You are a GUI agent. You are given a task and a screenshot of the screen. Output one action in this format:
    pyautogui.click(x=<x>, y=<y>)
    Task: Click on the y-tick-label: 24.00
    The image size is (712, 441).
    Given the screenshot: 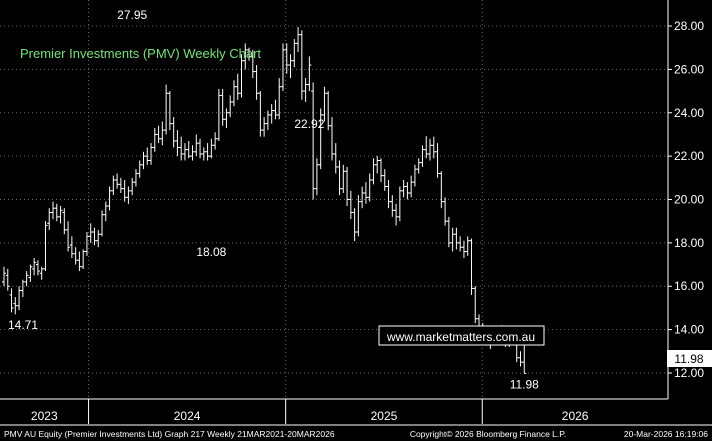 What is the action you would take?
    pyautogui.click(x=689, y=113)
    